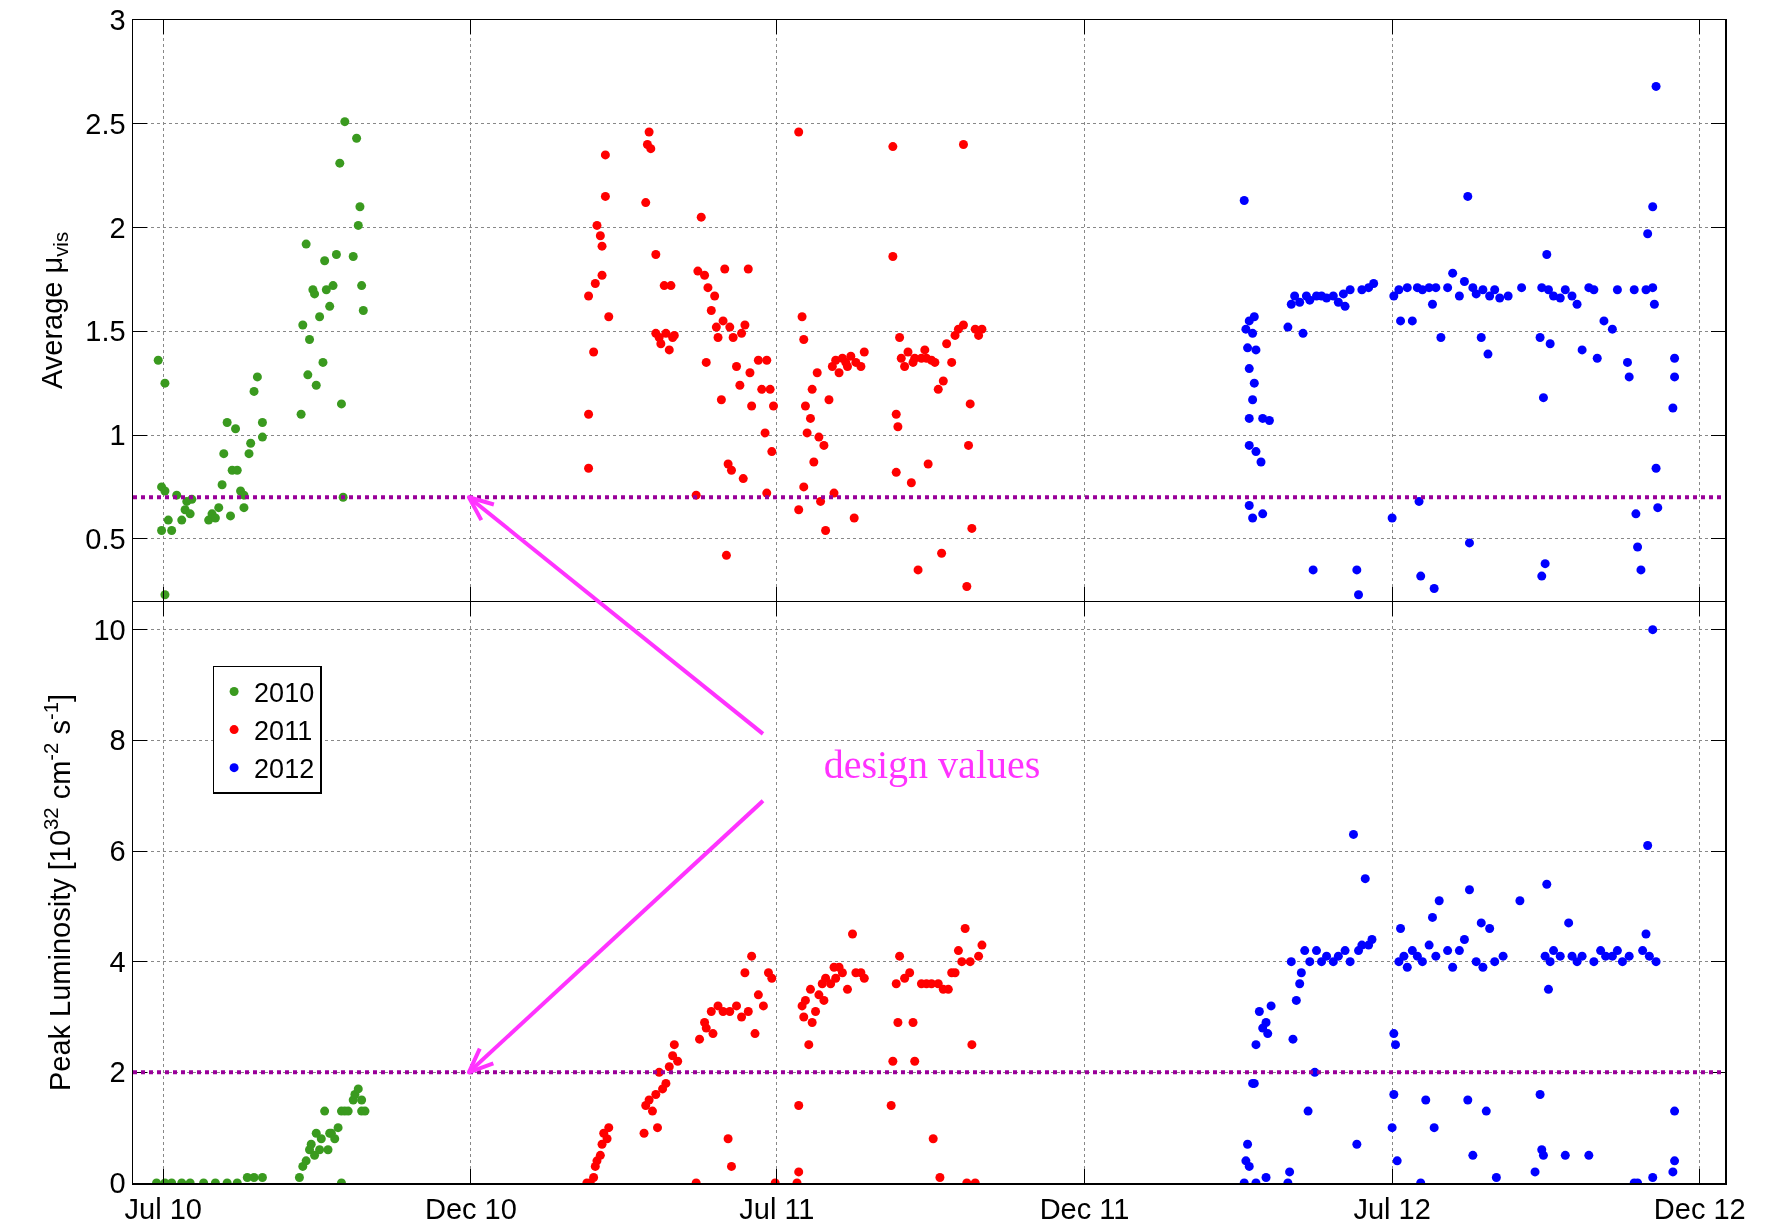  What do you see at coordinates (283, 731) in the screenshot?
I see `legend-label: 2011` at bounding box center [283, 731].